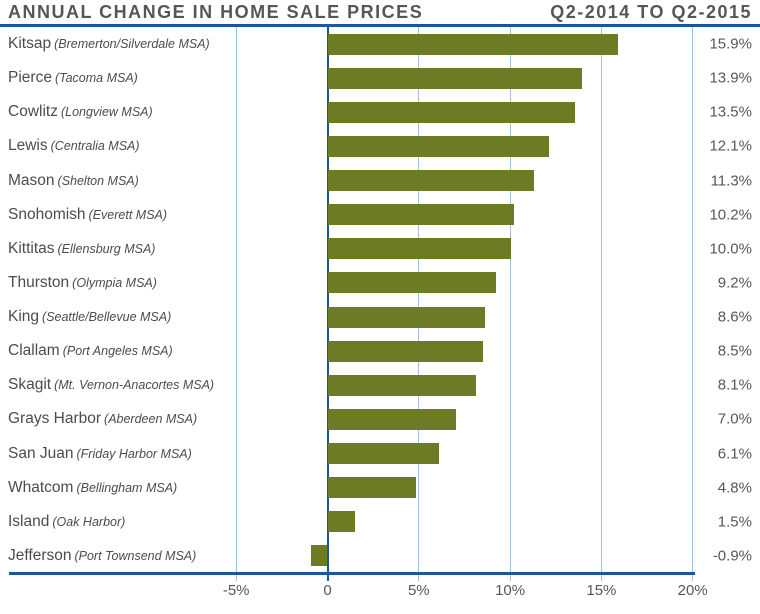 This screenshot has height=614, width=760. What do you see at coordinates (107, 317) in the screenshot?
I see `county-msa: (Seattle/Bellevue MSA)` at bounding box center [107, 317].